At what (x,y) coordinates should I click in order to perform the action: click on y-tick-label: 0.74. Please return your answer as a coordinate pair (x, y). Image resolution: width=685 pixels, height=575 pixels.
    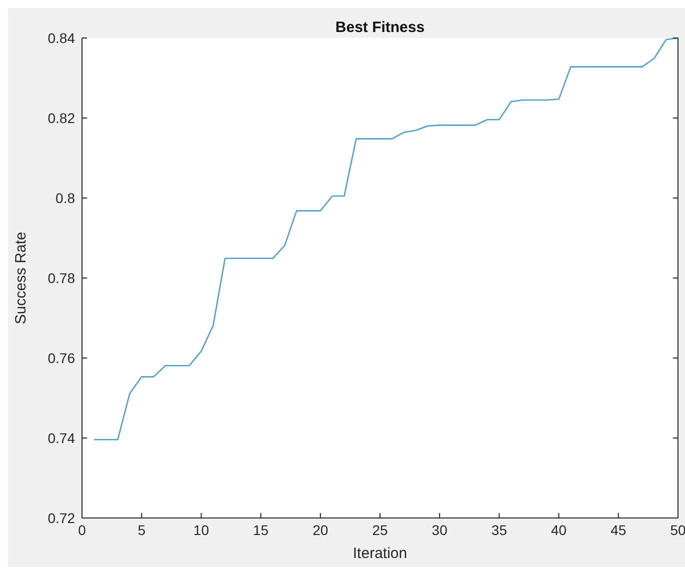
    Looking at the image, I should click on (62, 438).